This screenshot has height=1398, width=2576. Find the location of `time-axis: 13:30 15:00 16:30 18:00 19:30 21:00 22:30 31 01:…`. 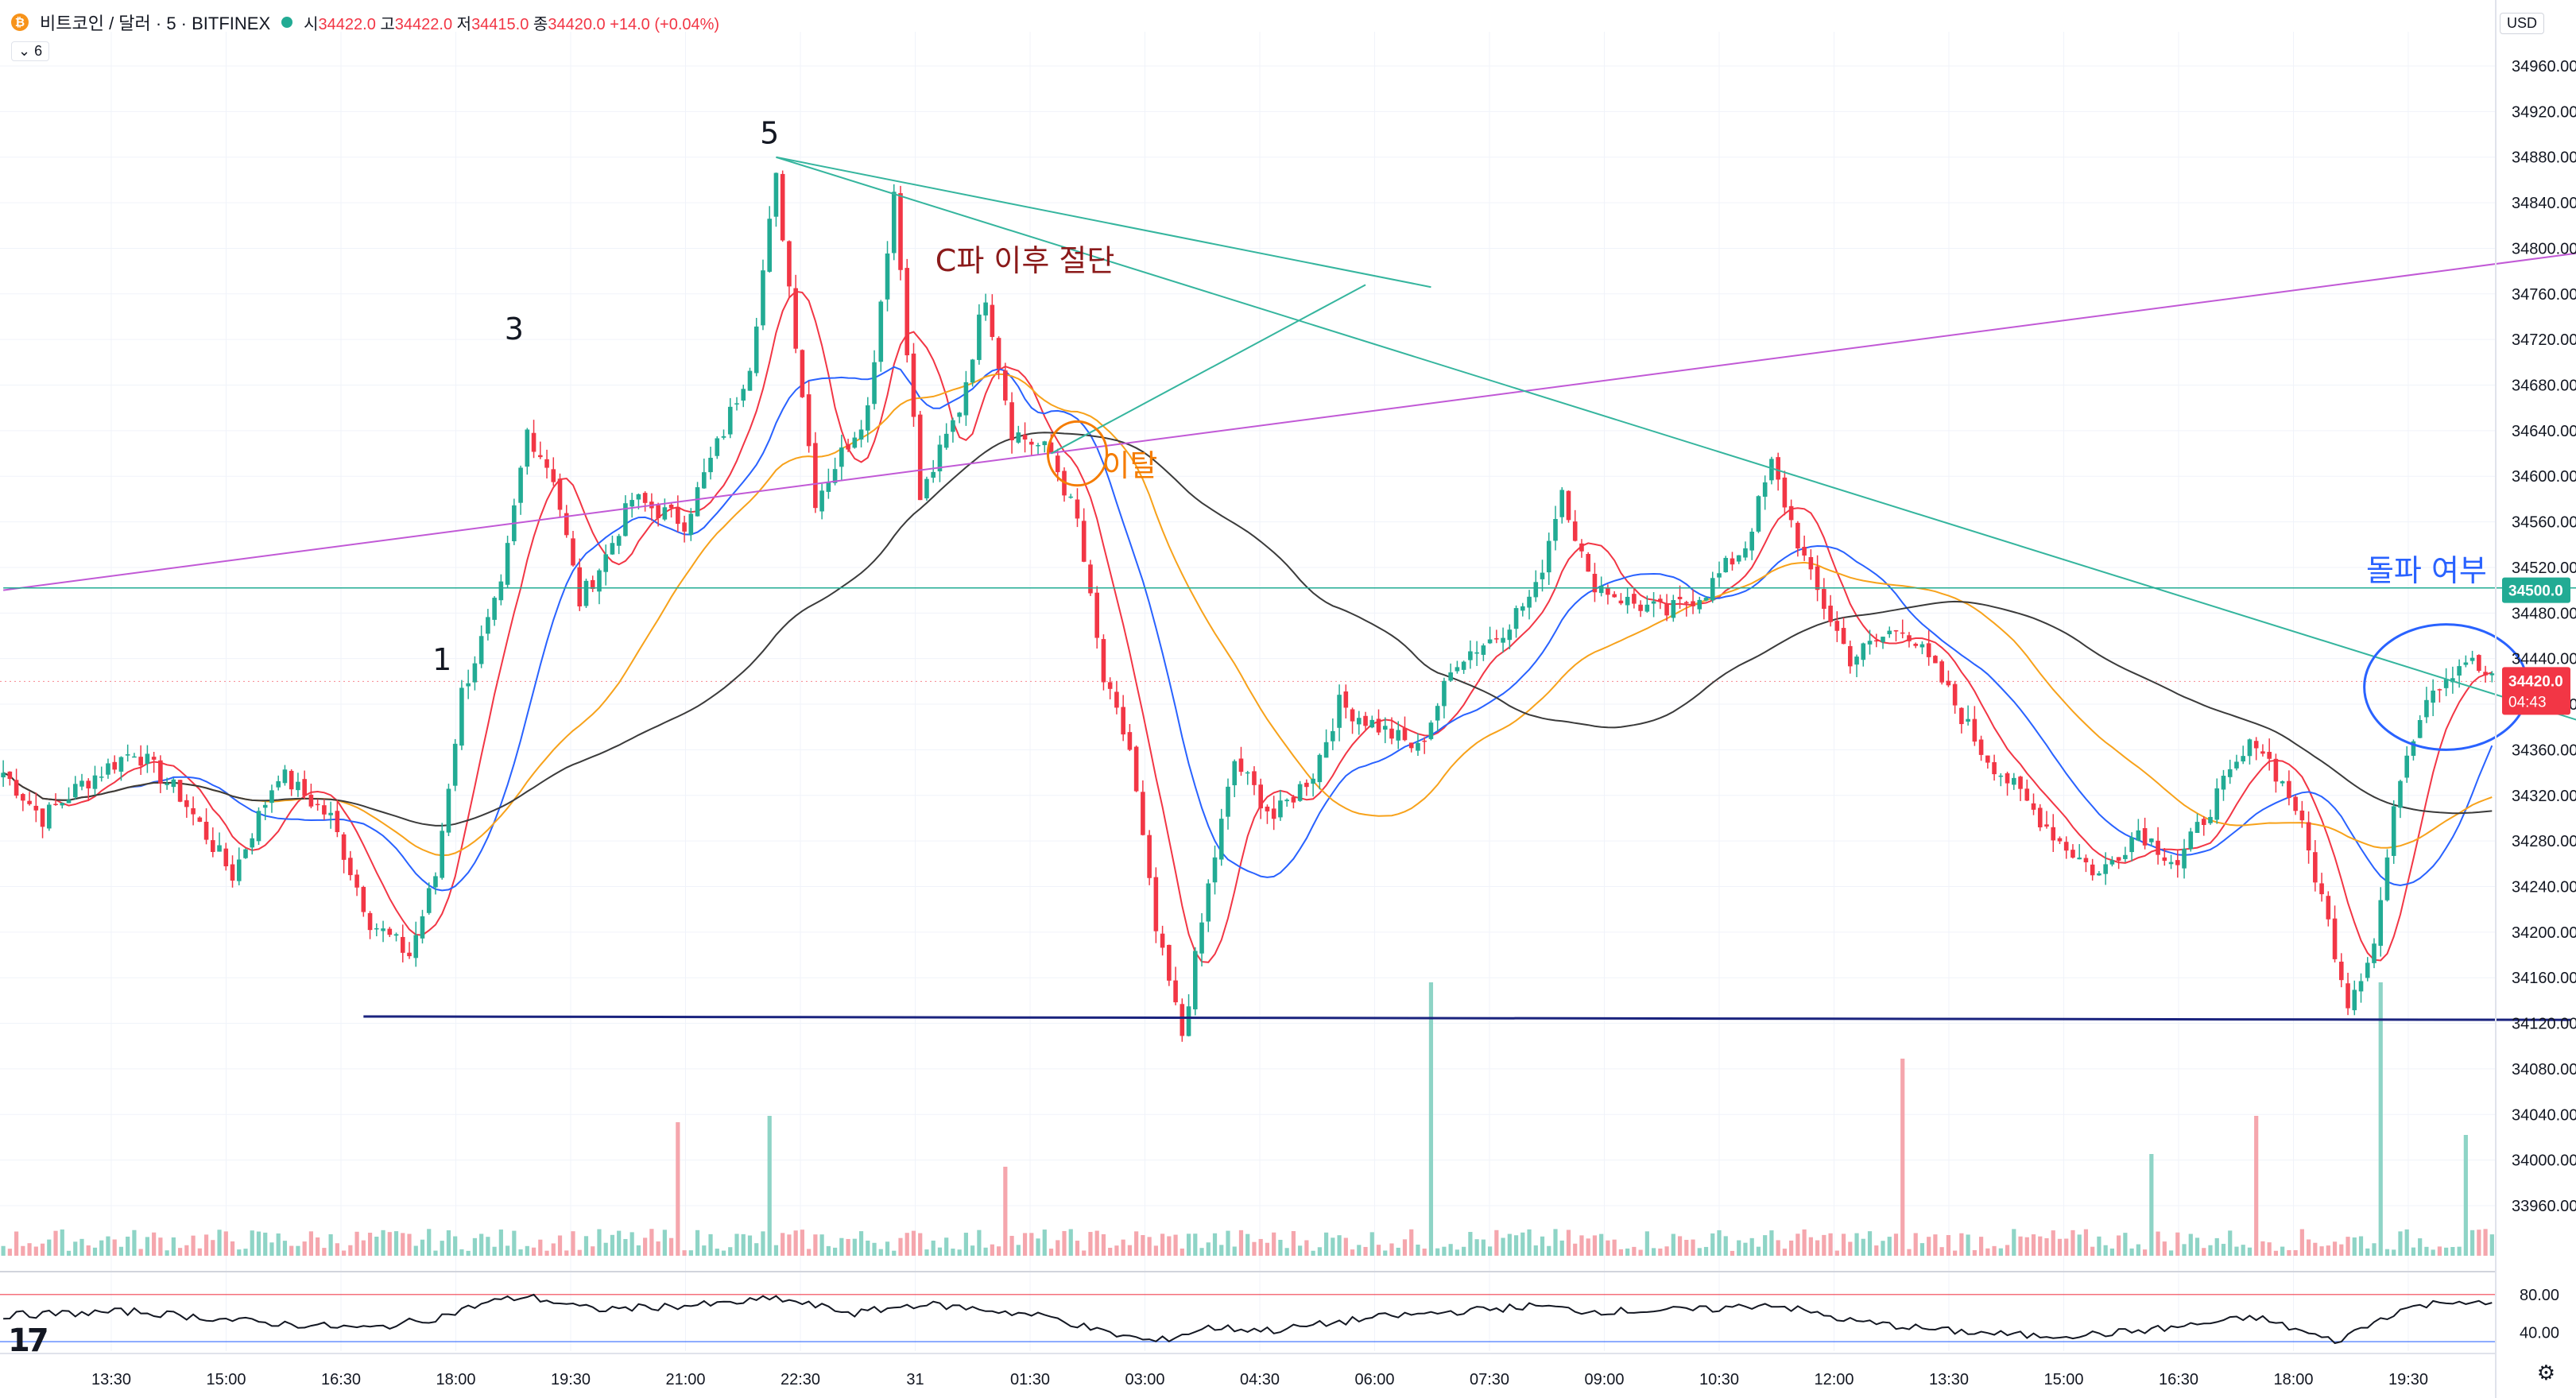

time-axis: 13:30 15:00 16:30 18:00 19:30 21:00 22:30 31 01:… is located at coordinates (1248, 1370).